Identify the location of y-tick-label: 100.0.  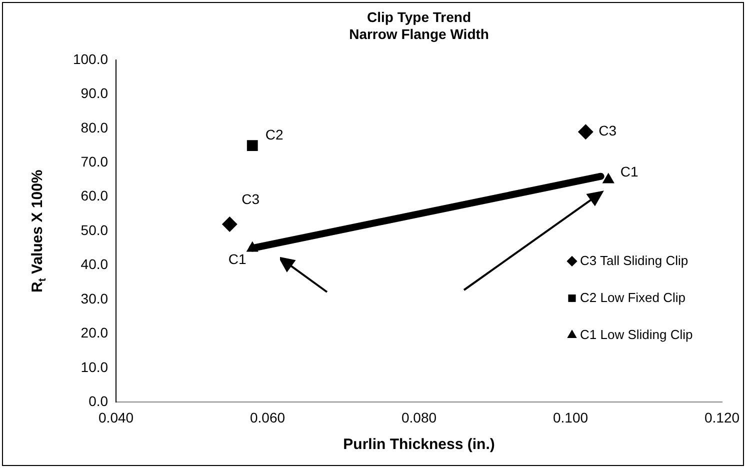
(90, 58).